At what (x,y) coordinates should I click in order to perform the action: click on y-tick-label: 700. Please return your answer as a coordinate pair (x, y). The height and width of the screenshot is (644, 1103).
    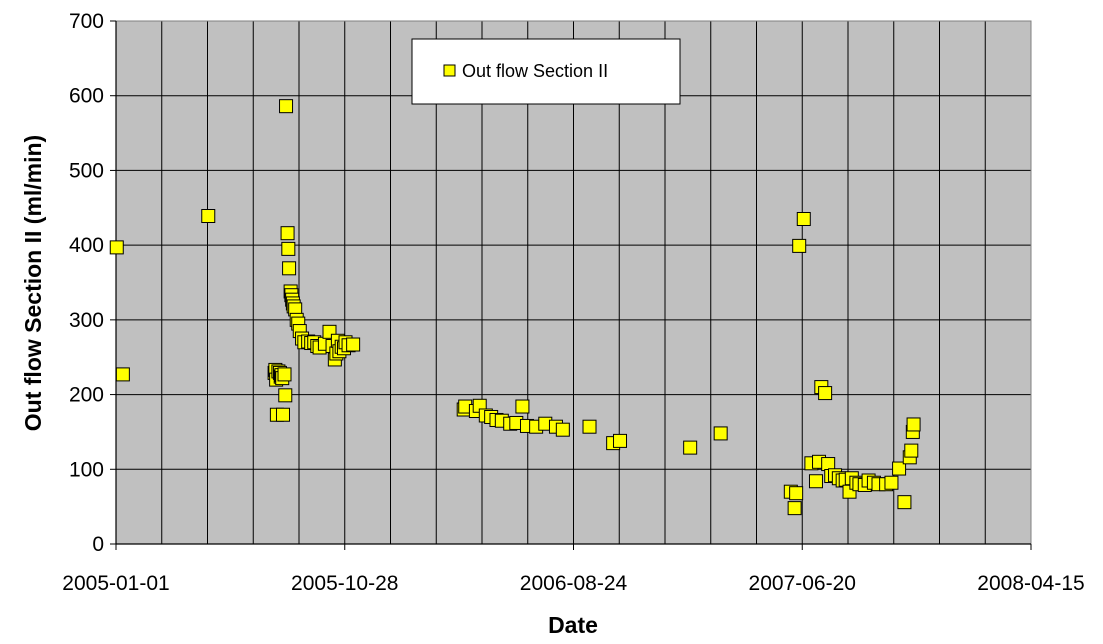
    Looking at the image, I should click on (86, 21).